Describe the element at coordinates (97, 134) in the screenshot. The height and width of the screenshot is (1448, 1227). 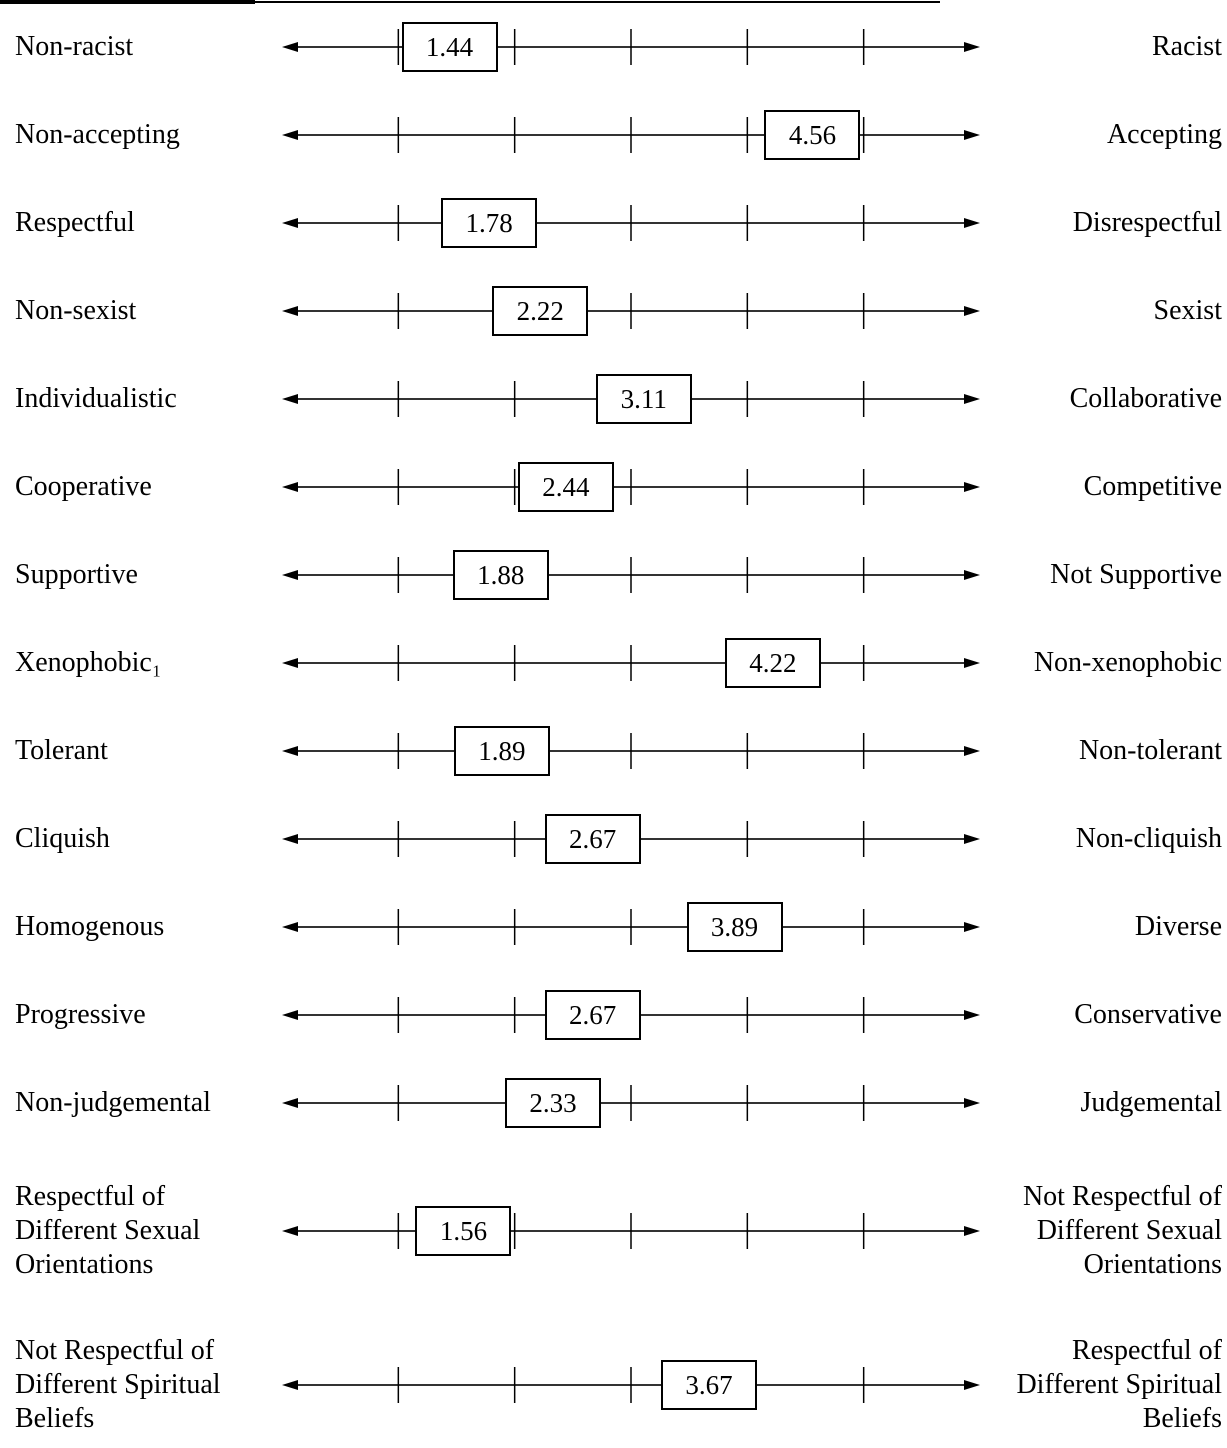
I see `left-label: Non-accepting` at that location.